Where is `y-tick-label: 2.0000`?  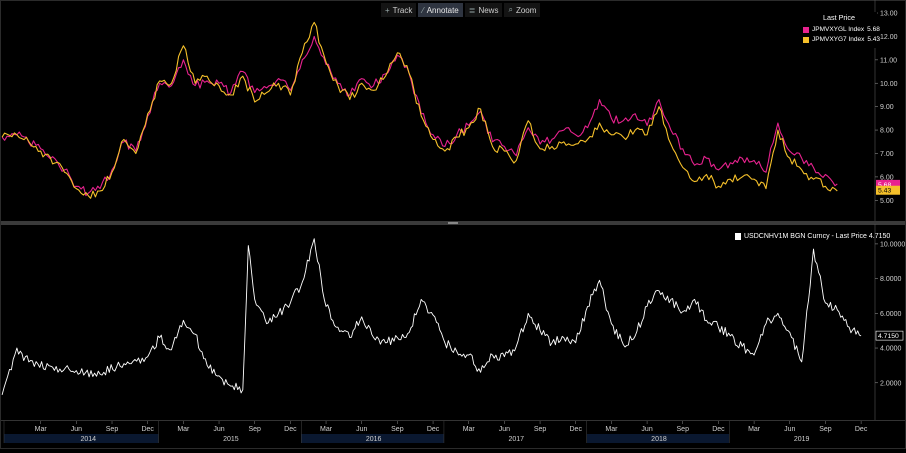 y-tick-label: 2.0000 is located at coordinates (891, 383).